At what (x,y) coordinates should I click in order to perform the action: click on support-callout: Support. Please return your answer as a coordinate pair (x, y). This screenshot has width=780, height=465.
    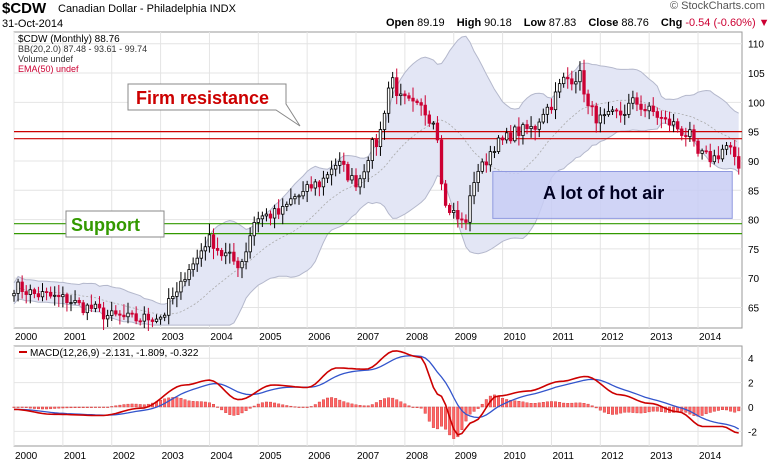
    Looking at the image, I should click on (115, 224).